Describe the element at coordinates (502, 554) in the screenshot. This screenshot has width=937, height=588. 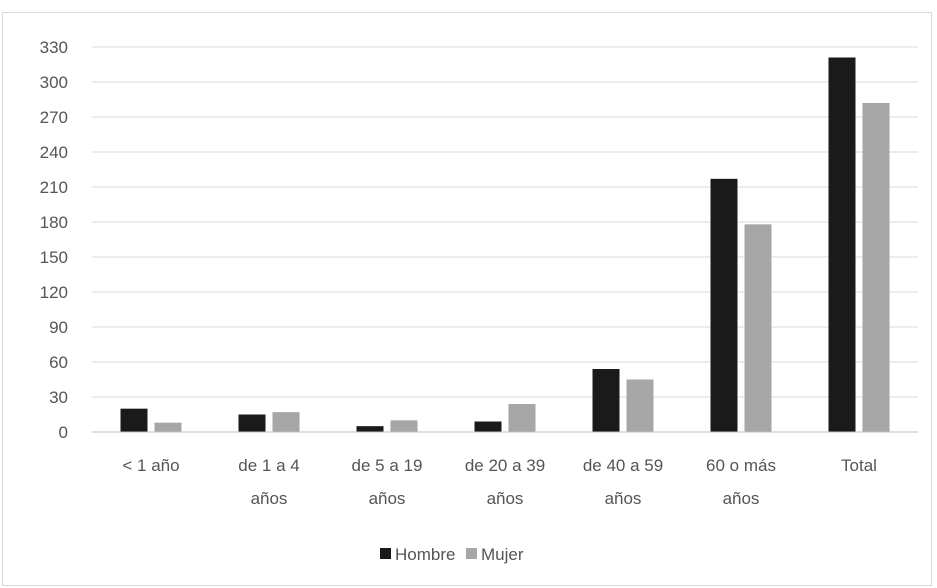
I see `legend-label-mujer: Mujer` at that location.